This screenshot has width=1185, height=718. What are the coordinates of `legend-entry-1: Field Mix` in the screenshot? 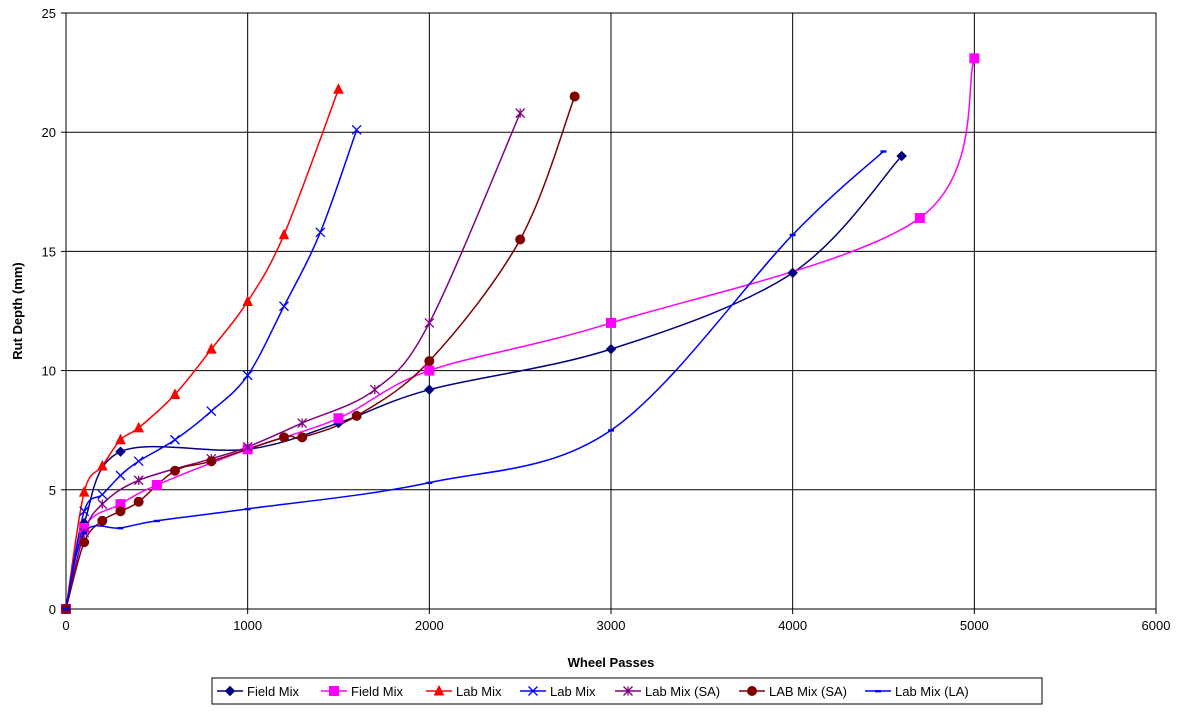 It's located at (258, 691).